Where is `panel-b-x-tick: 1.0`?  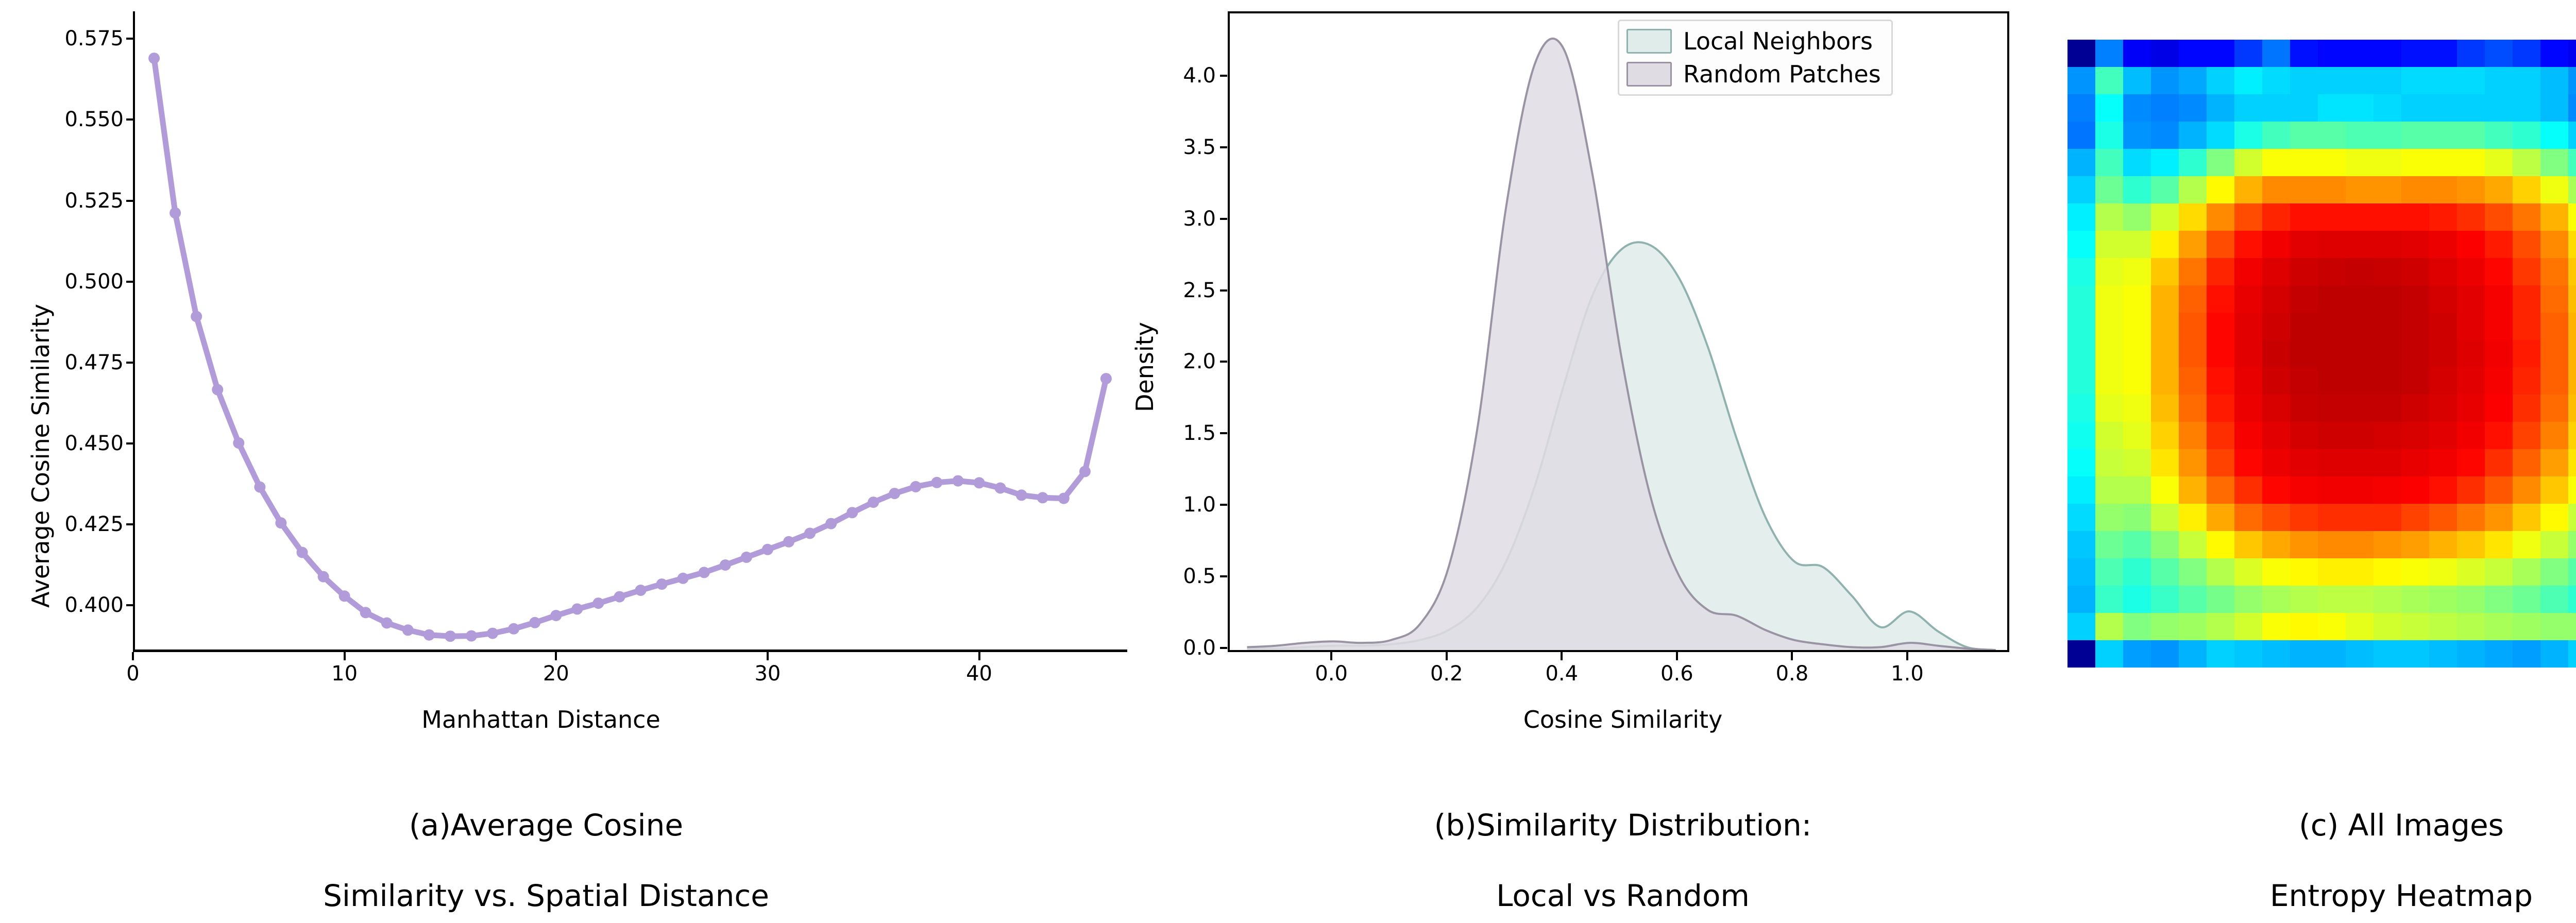
panel-b-x-tick: 1.0 is located at coordinates (1907, 674).